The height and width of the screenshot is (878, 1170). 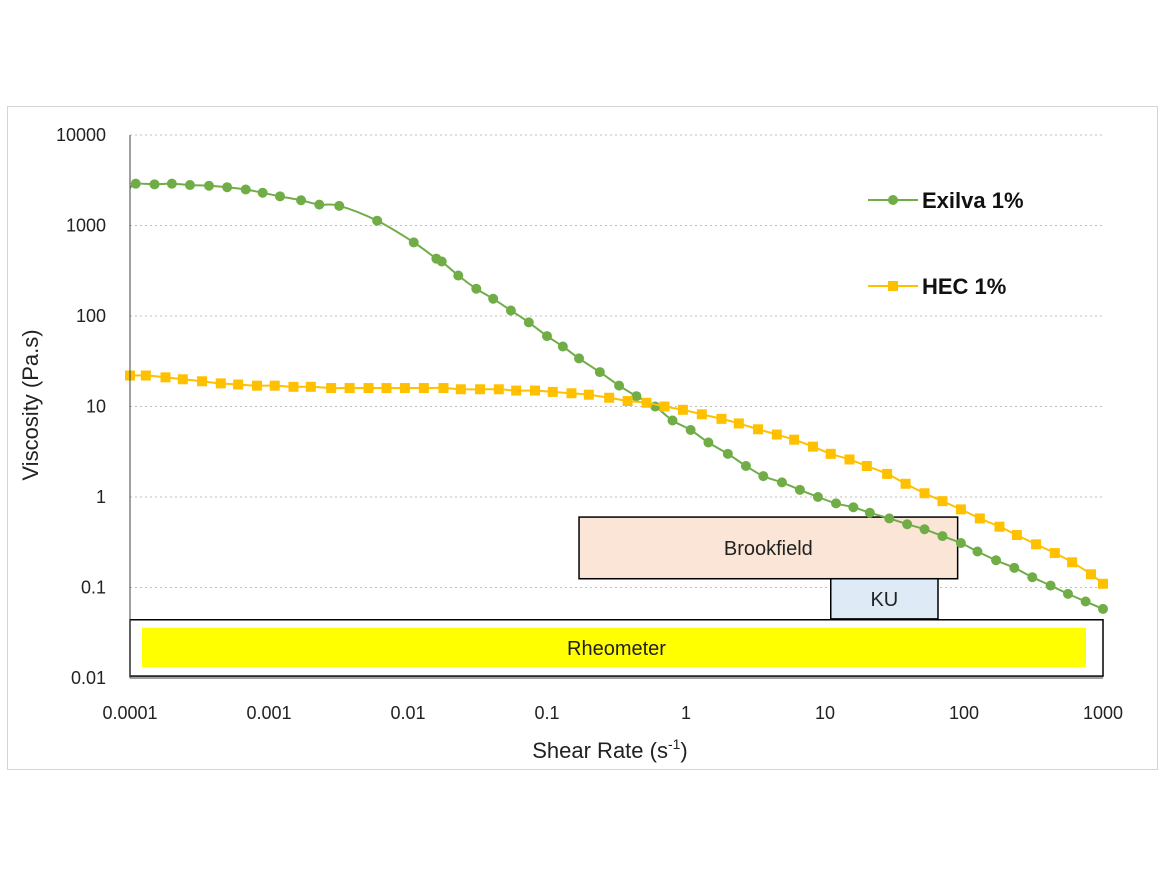 I want to click on y-tick-label: 100, so click(x=91, y=316).